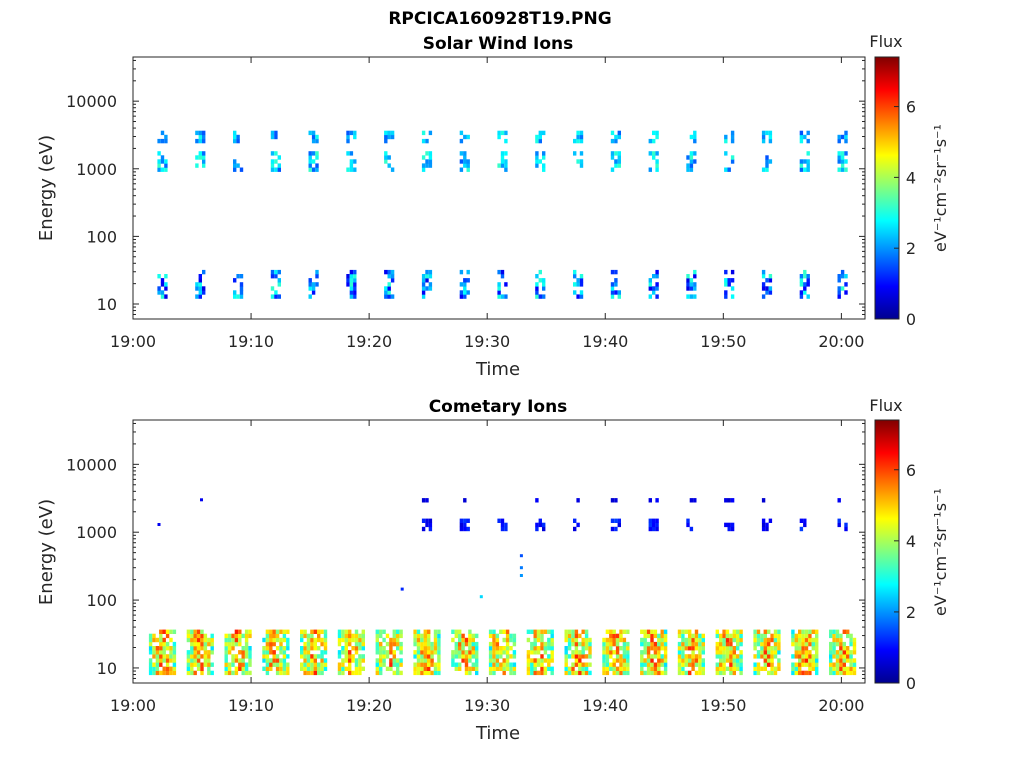 The height and width of the screenshot is (768, 1024). I want to click on y-tick-label: 10000, so click(91, 464).